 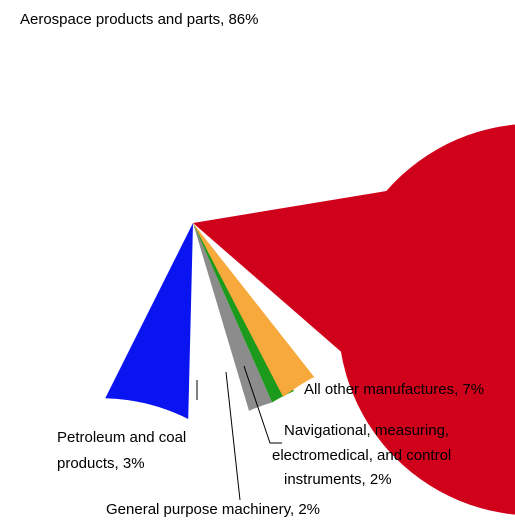 I want to click on label-petroleum-line1: Petroleum and coal, so click(x=121, y=437).